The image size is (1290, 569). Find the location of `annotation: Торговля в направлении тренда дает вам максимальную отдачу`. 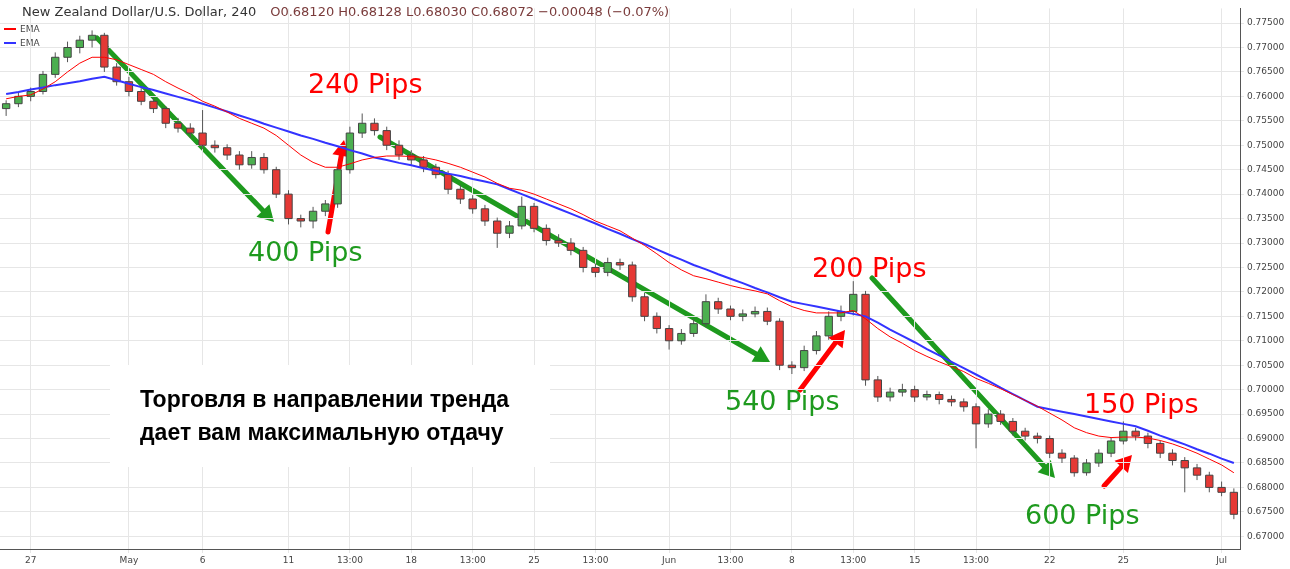

annotation: Торговля в направлении тренда дает вам максимальную отдачу is located at coordinates (330, 416).